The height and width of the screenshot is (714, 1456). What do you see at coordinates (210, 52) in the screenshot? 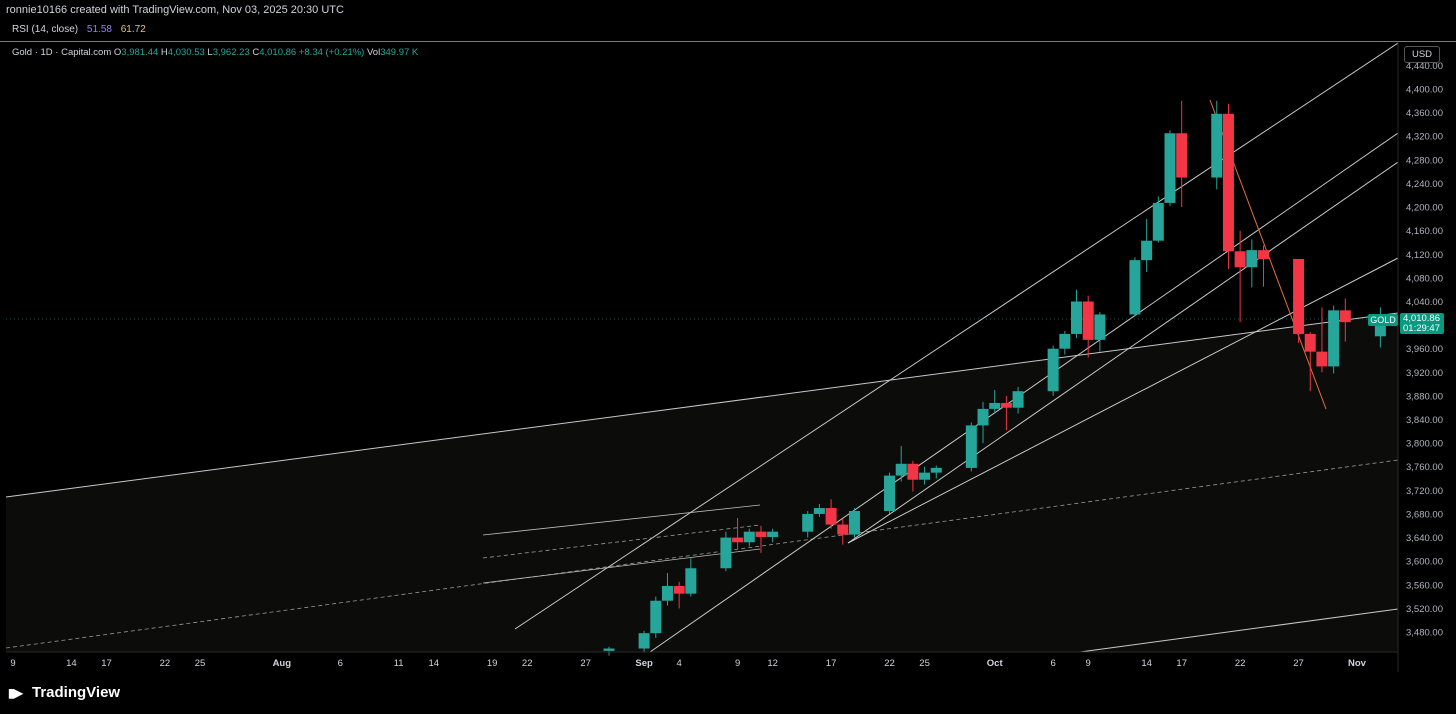
I see `low-label: L` at bounding box center [210, 52].